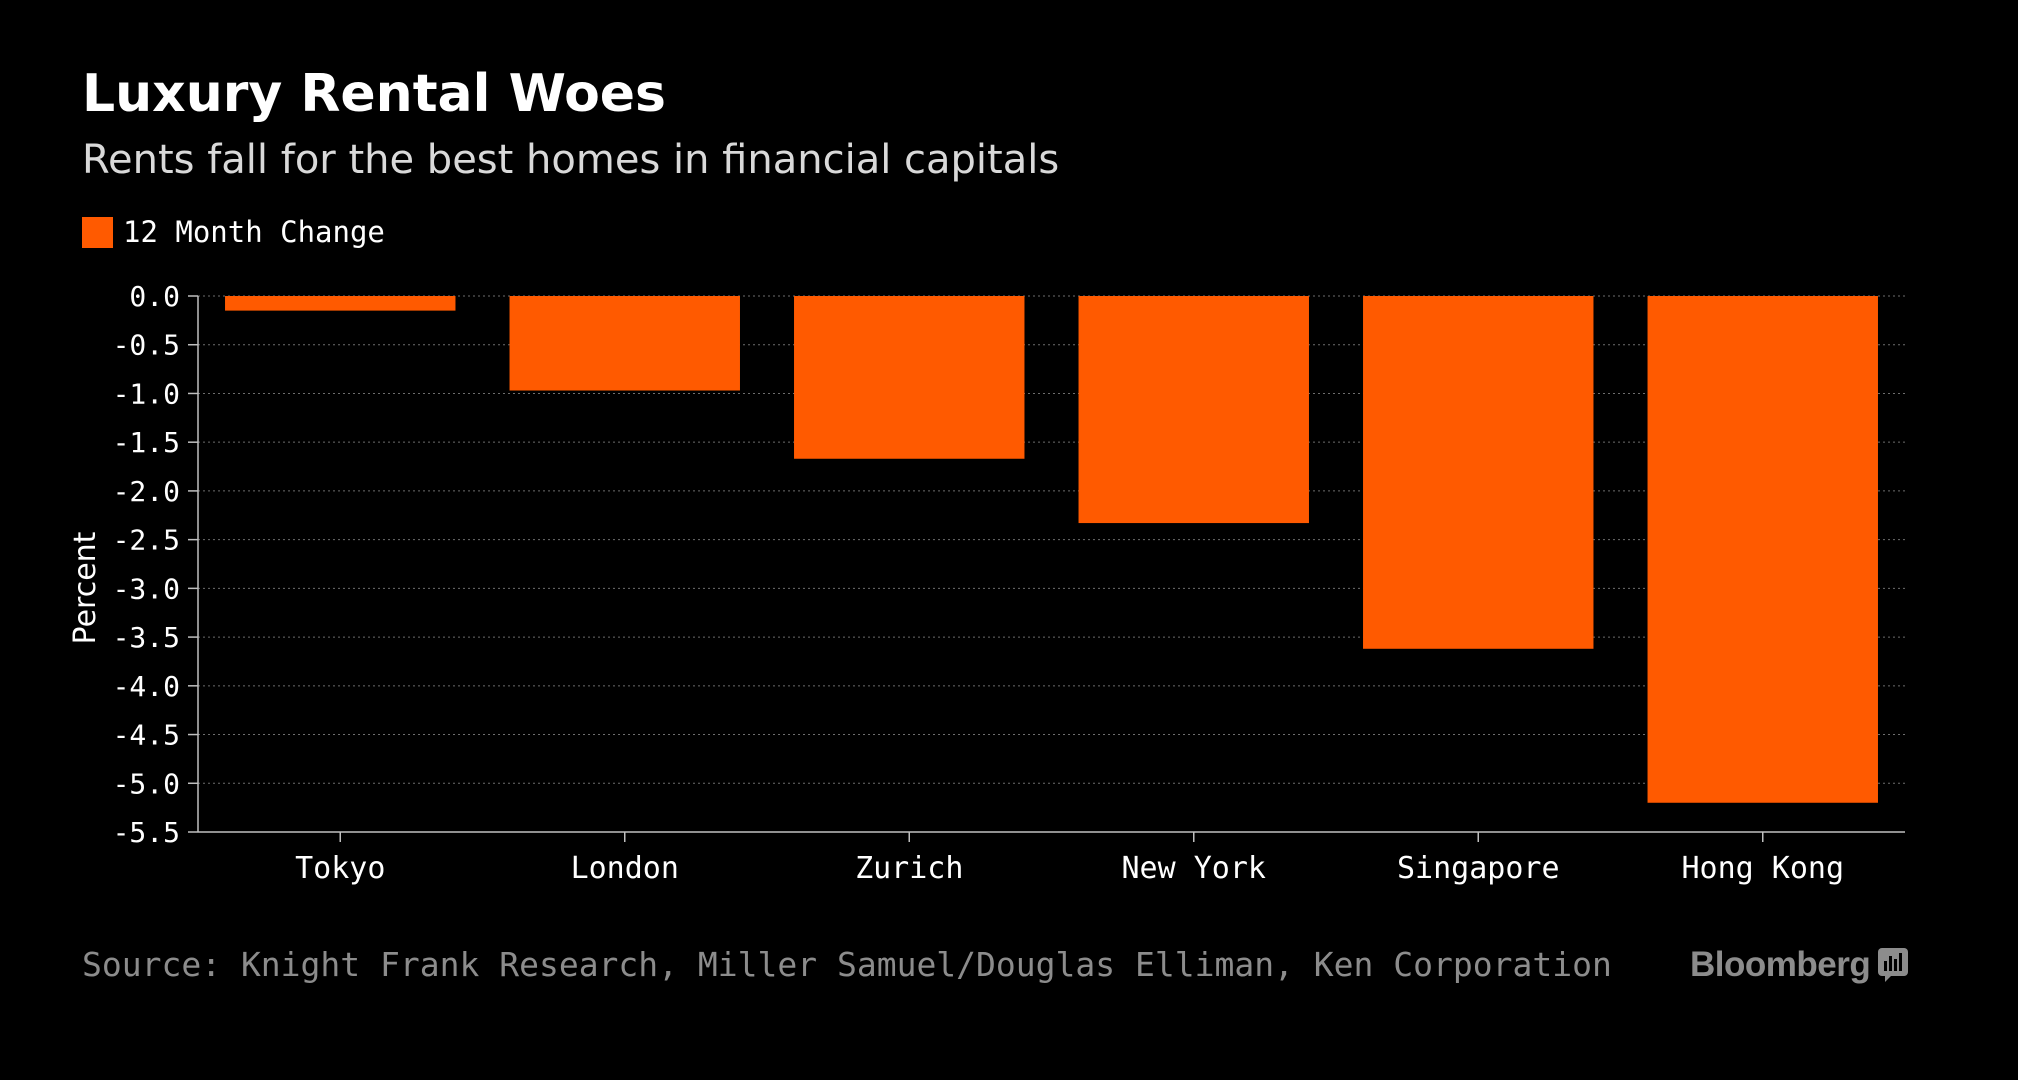 This screenshot has height=1080, width=2018. I want to click on y-tick-label: -2.5, so click(146, 540).